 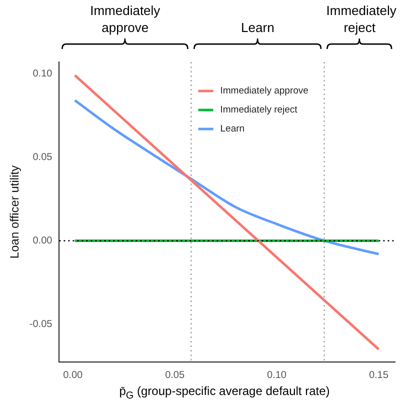 I want to click on text: Learn, so click(x=258, y=27).